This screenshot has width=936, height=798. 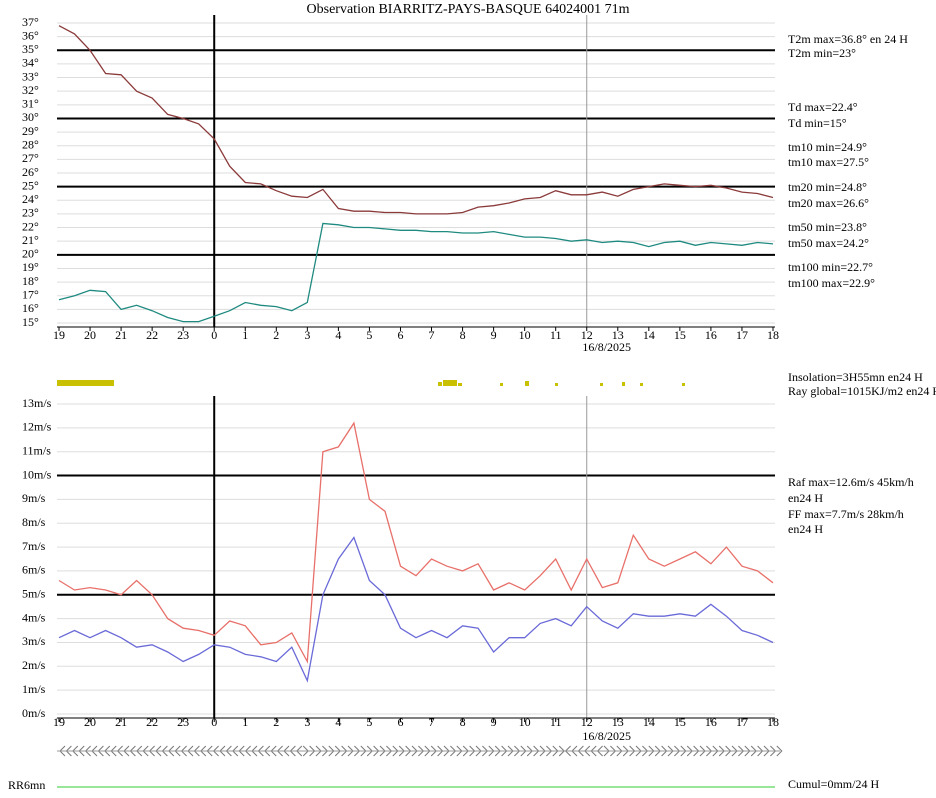 I want to click on annotation: tm20 min=24.8°, so click(x=827, y=187).